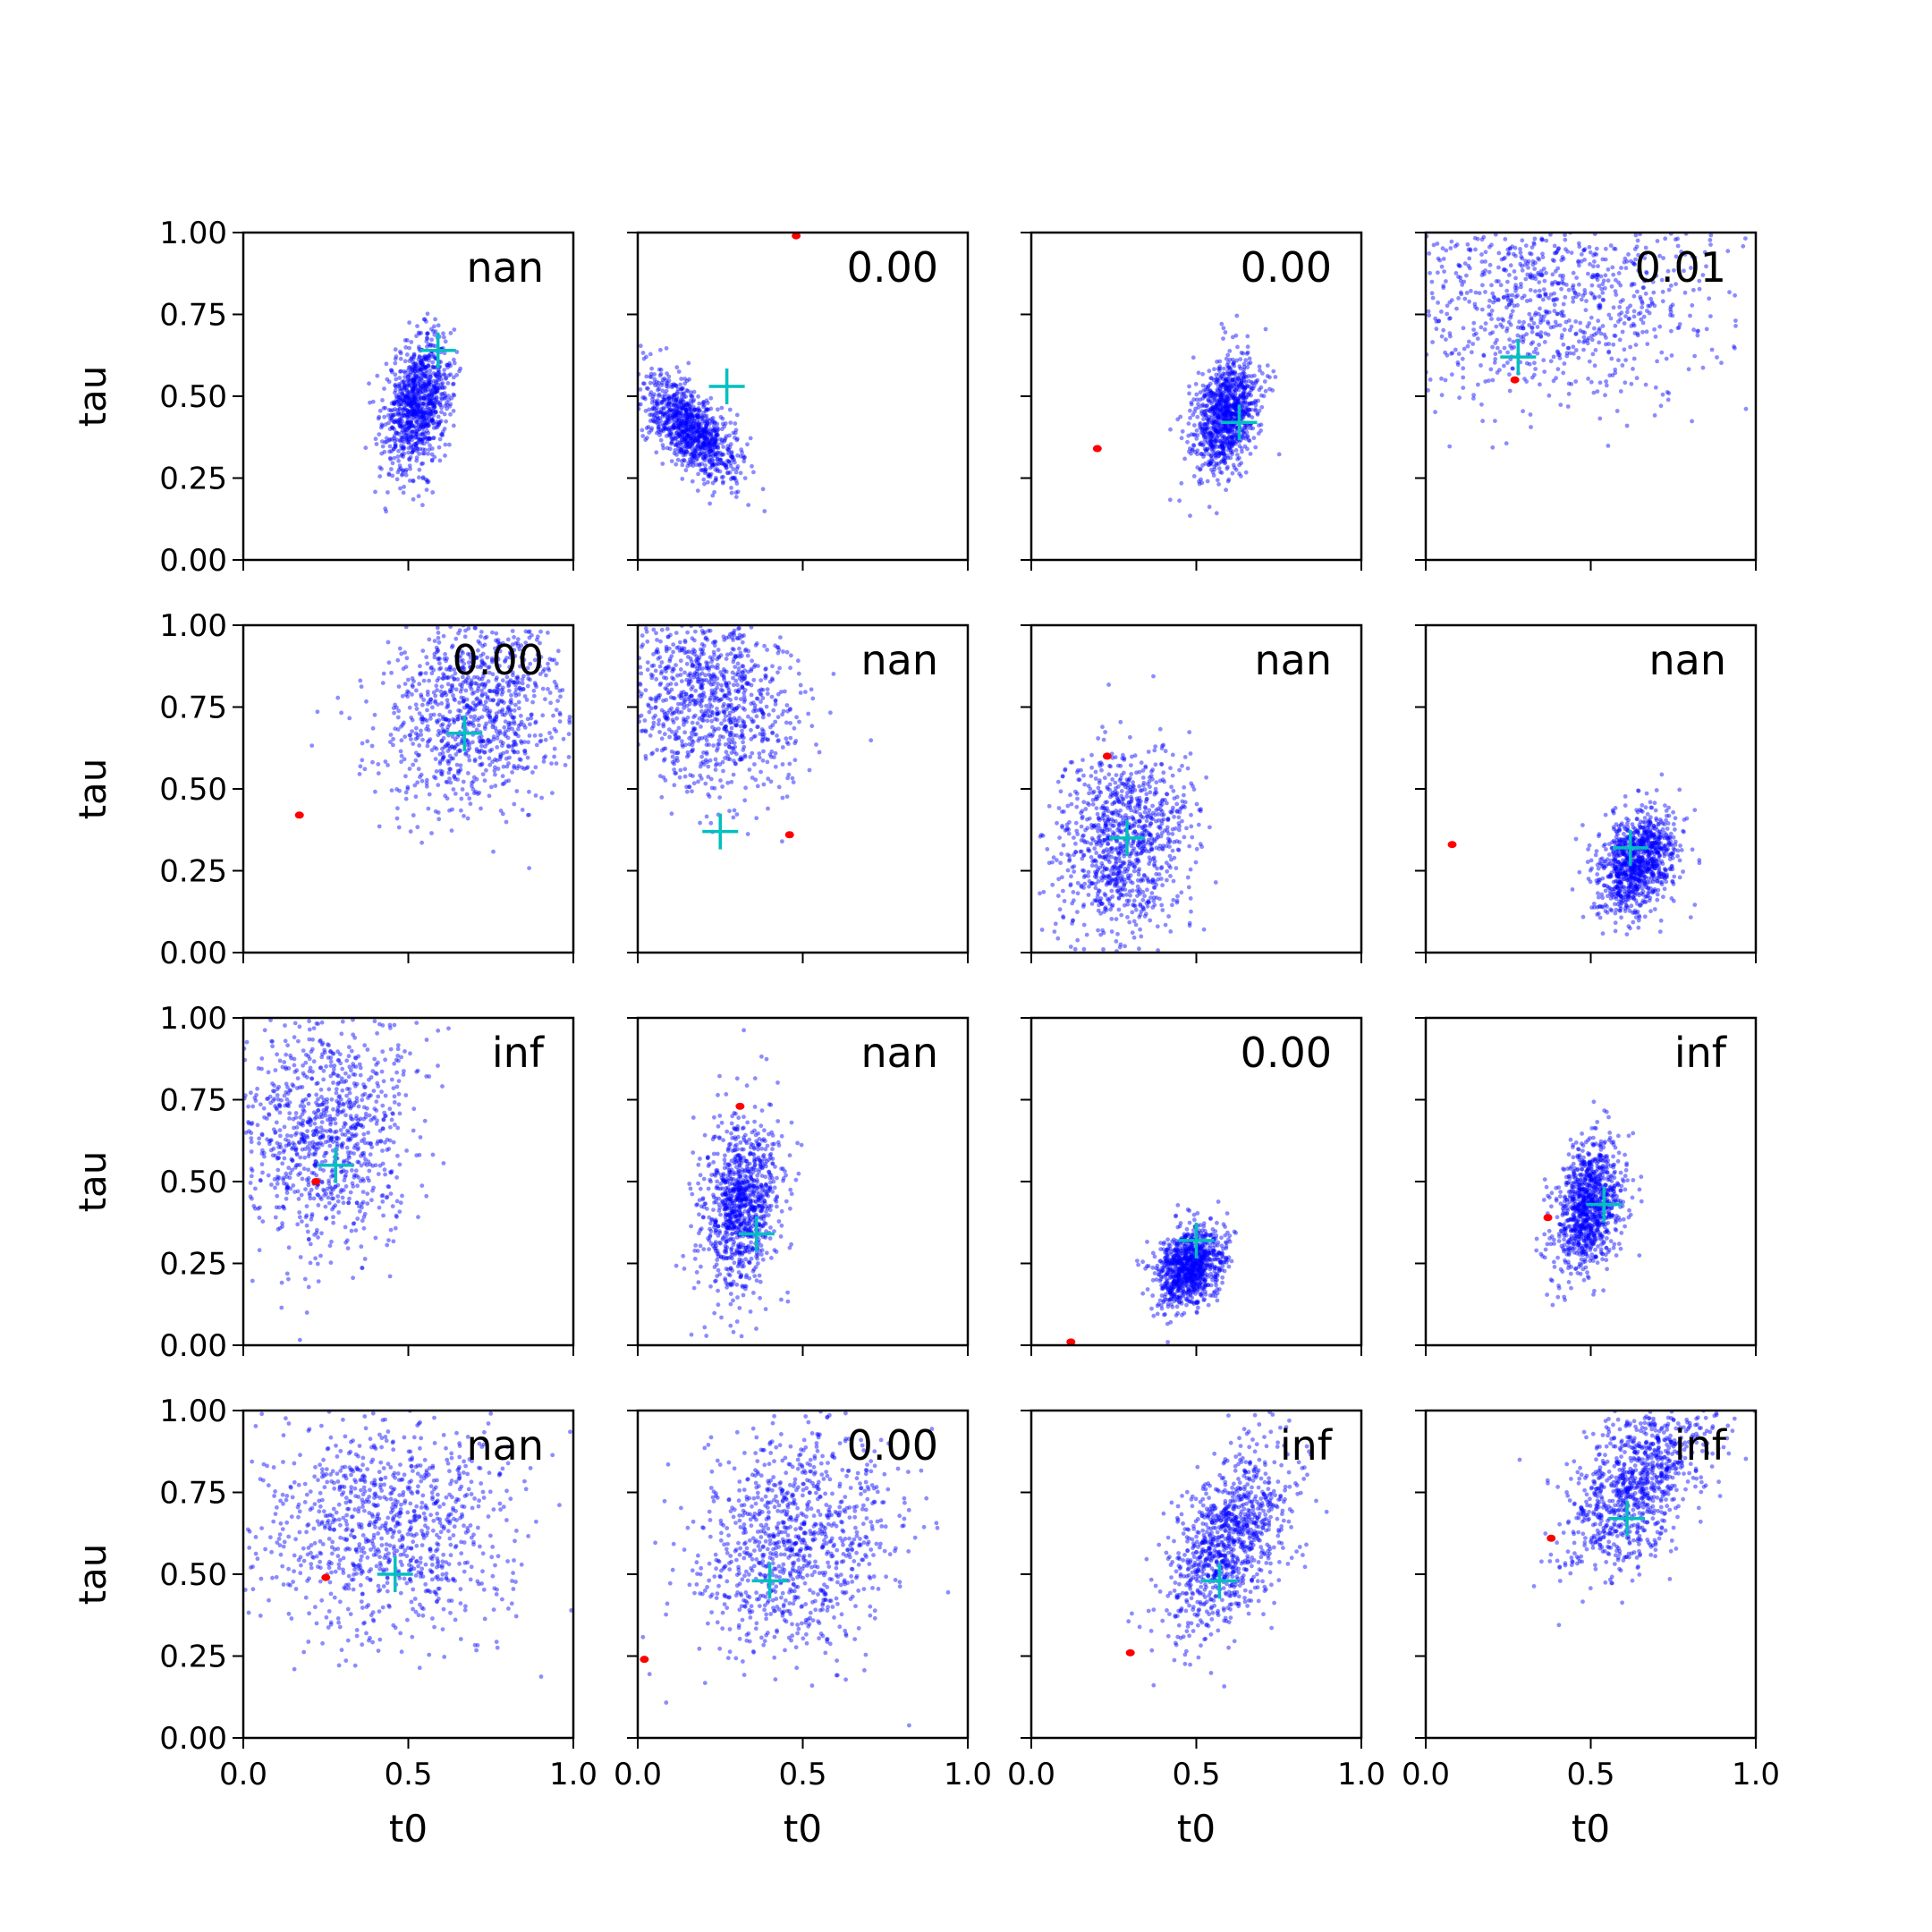 Image resolution: width=1932 pixels, height=1932 pixels. What do you see at coordinates (193, 233) in the screenshot?
I see `y-tick-label: 1.00` at bounding box center [193, 233].